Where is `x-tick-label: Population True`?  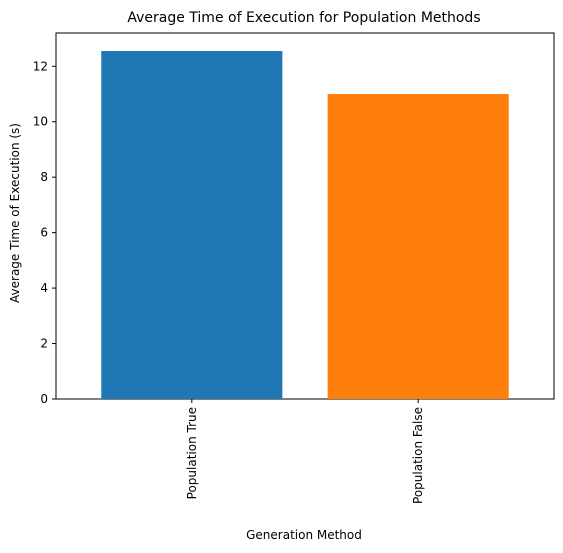 x-tick-label: Population True is located at coordinates (192, 453).